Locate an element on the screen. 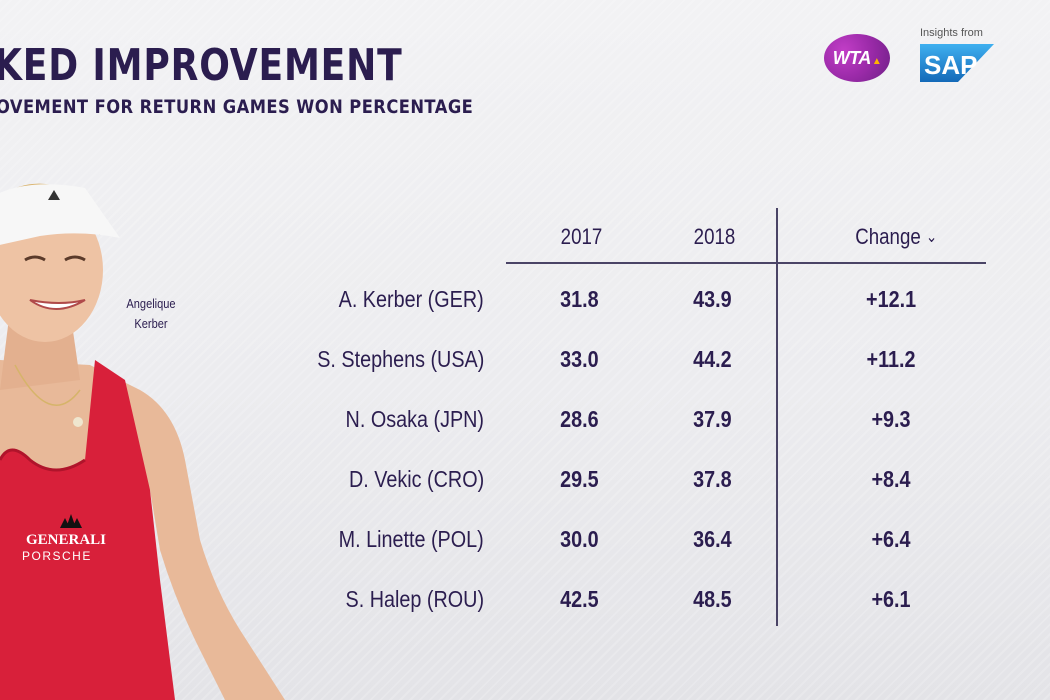  wta-logo: WTA ▲ is located at coordinates (857, 58).